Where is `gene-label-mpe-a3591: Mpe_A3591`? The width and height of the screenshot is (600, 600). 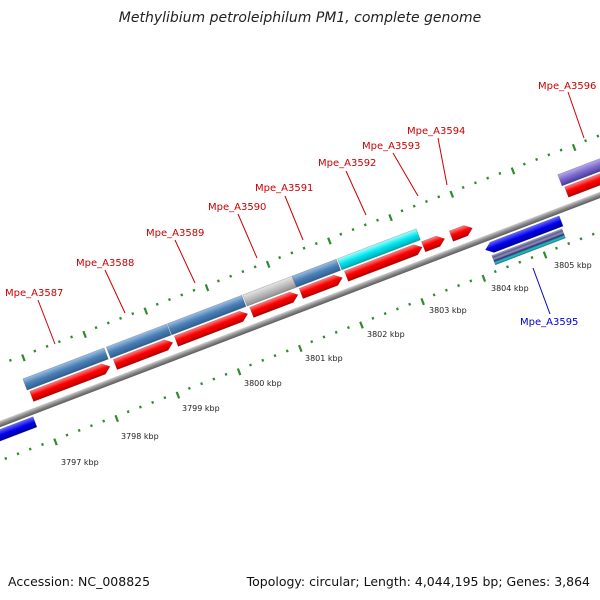 gene-label-mpe-a3591: Mpe_A3591 is located at coordinates (284, 188).